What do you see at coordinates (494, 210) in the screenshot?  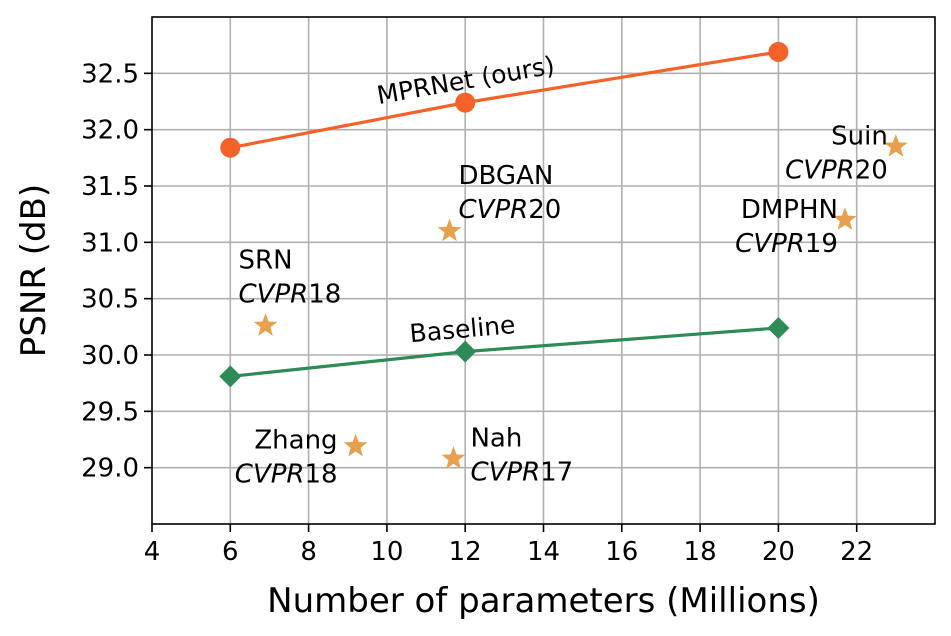 I see `dbgan-venue-name: CVPR` at bounding box center [494, 210].